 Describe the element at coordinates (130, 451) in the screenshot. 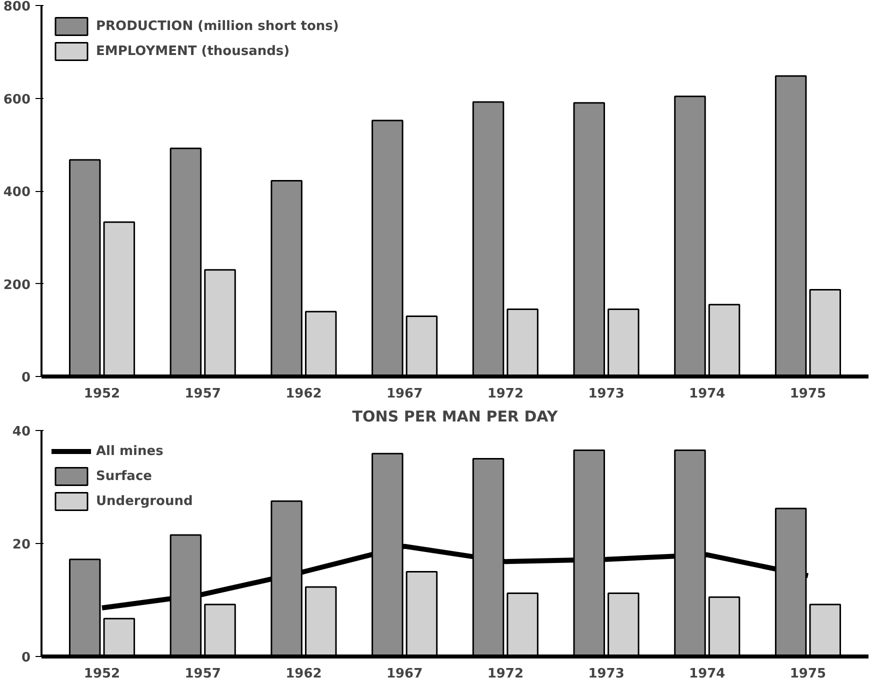

I see `legend-label: All mines` at that location.